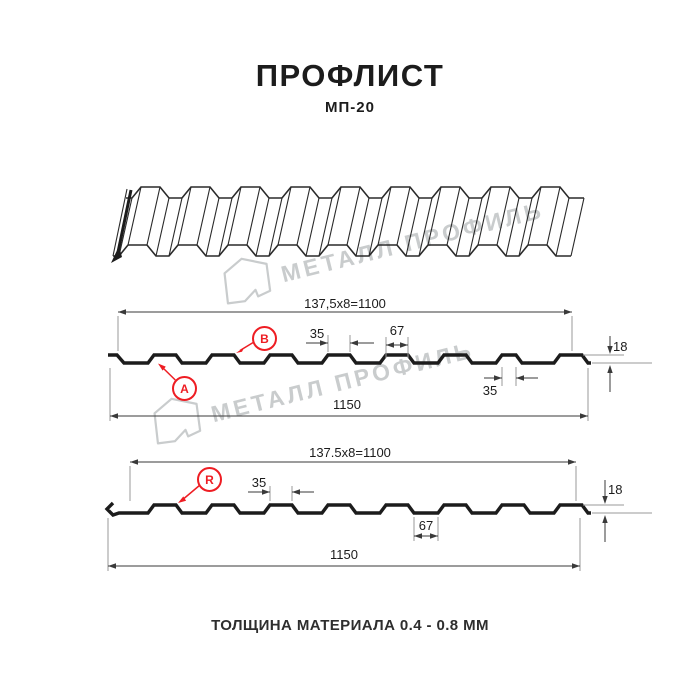 This screenshot has width=700, height=700. Describe the element at coordinates (345, 303) in the screenshot. I see `dim-pitch-formula-upper: 137,5x8=1100` at that location.